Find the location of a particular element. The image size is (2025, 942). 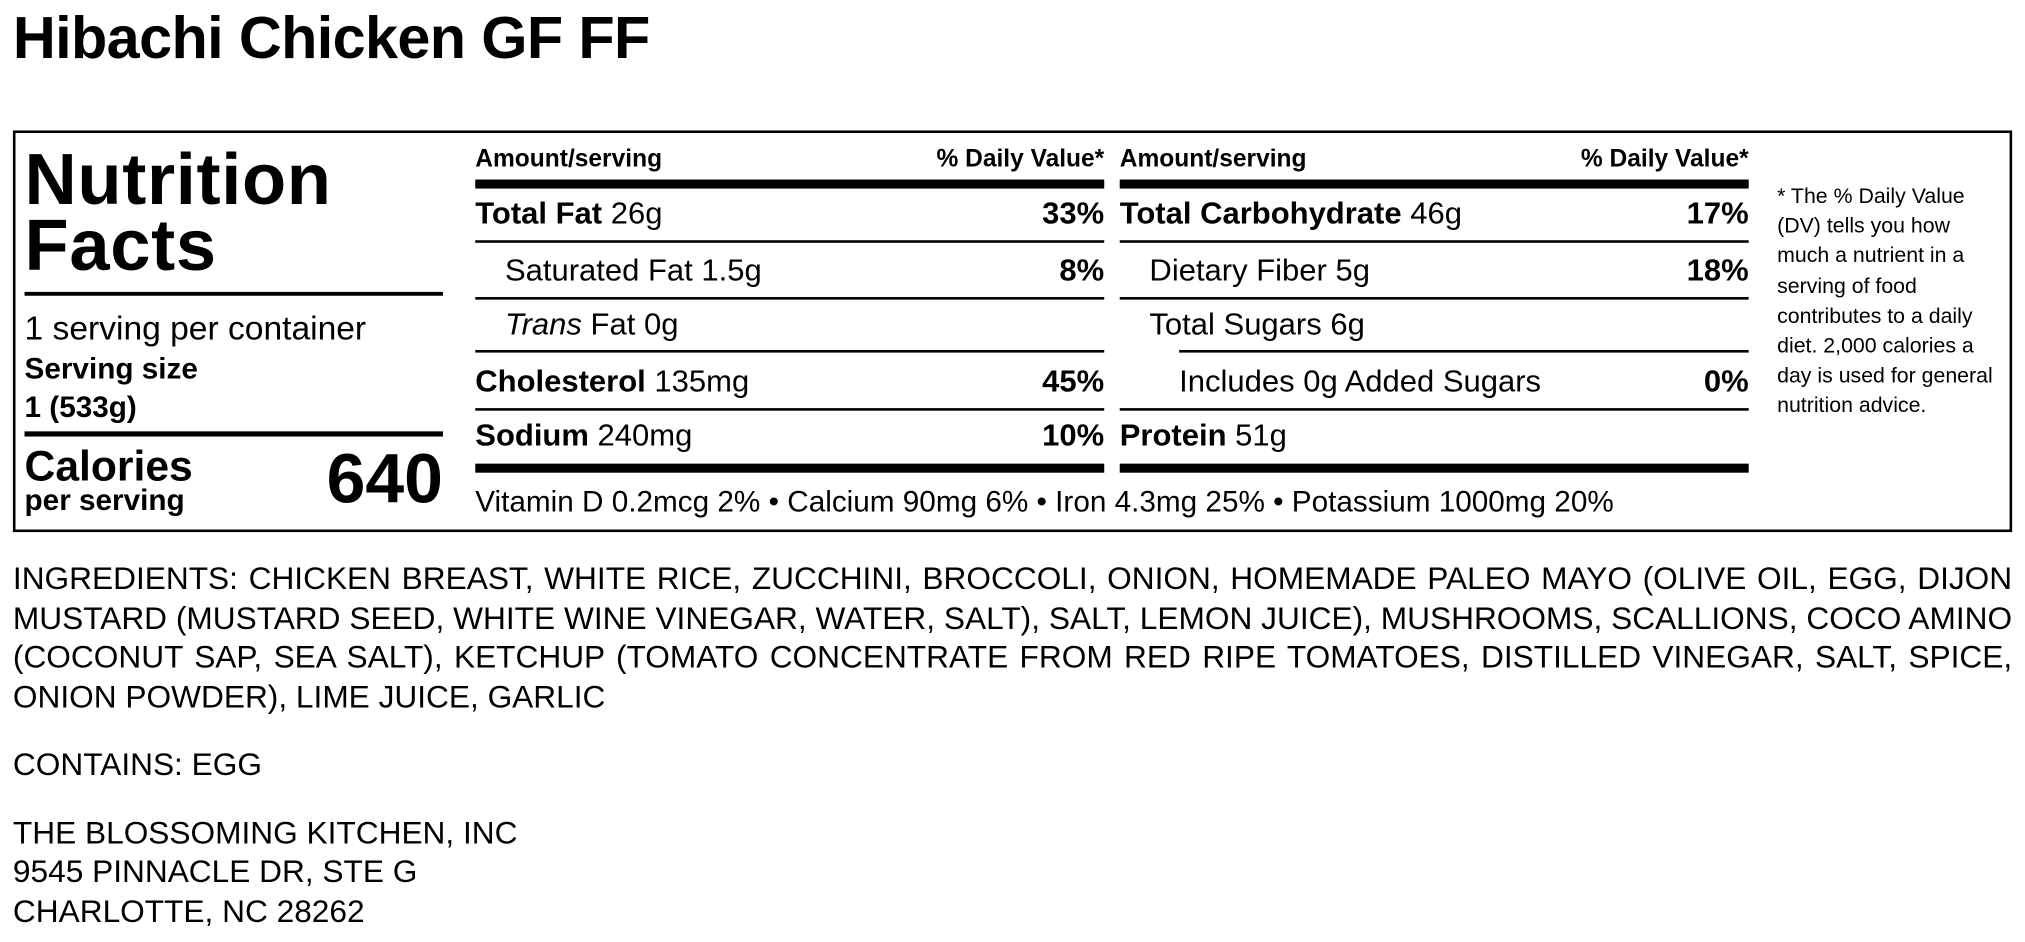

nutrient-name: Sodium is located at coordinates (532, 436).